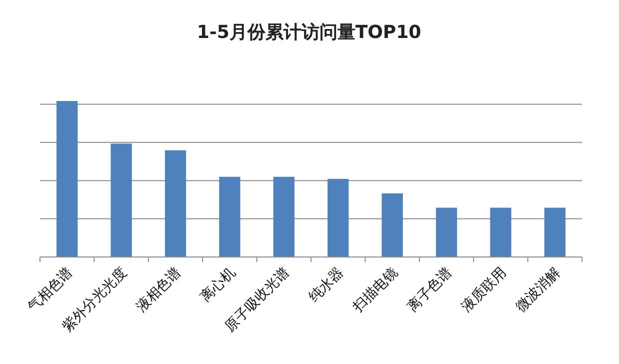 This screenshot has height=364, width=619. Describe the element at coordinates (430, 290) in the screenshot. I see `x-tick-label: 离子色谱` at that location.